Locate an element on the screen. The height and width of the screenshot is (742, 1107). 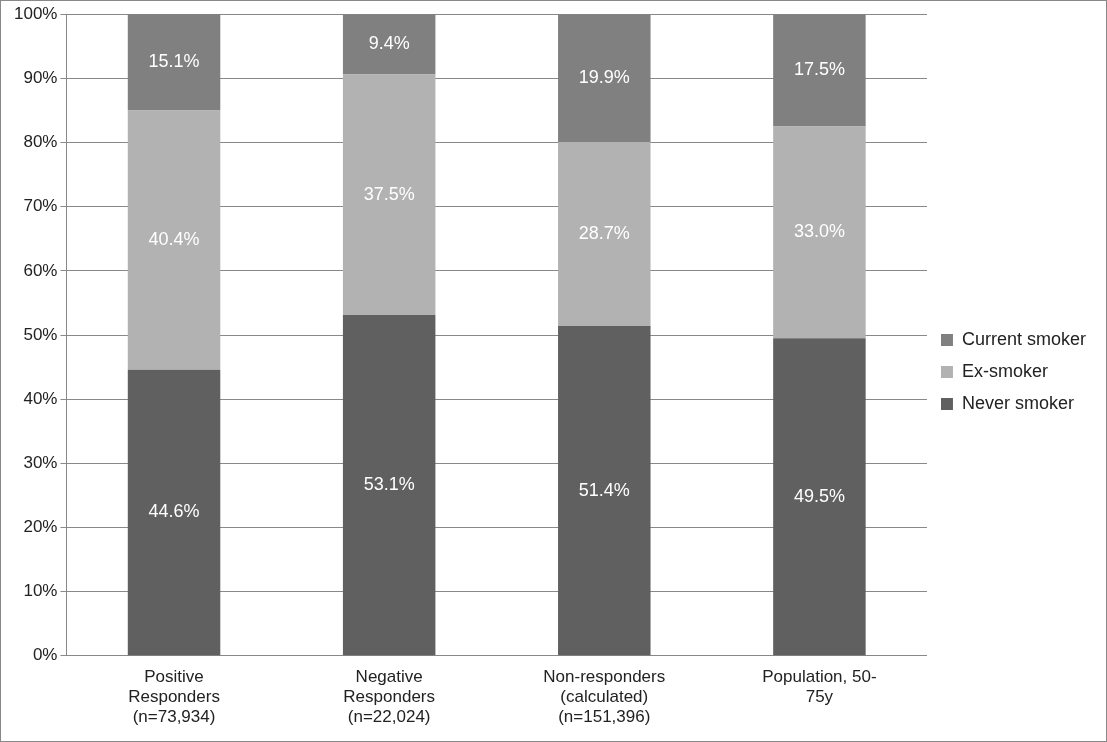
data-label: 44.6% is located at coordinates (174, 511).